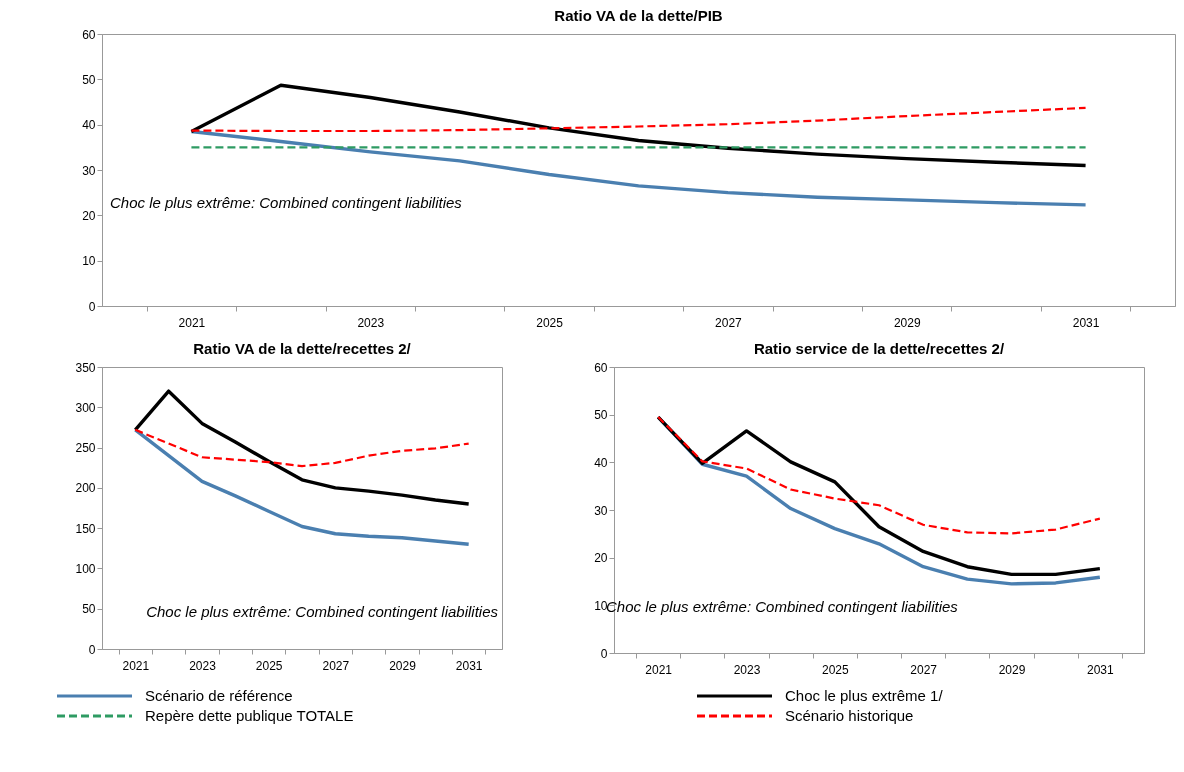  I want to click on chart-title: Ratio VA de la dette/PIB, so click(638, 15).